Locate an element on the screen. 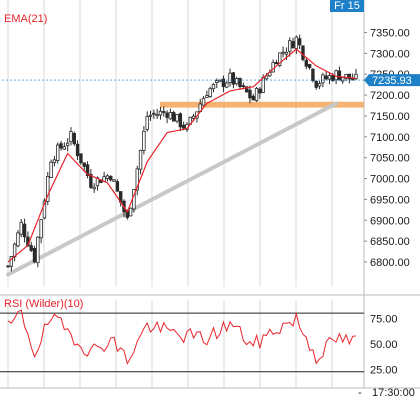 This screenshot has width=420, height=400. last-price-marker: 7235.93 is located at coordinates (392, 80).